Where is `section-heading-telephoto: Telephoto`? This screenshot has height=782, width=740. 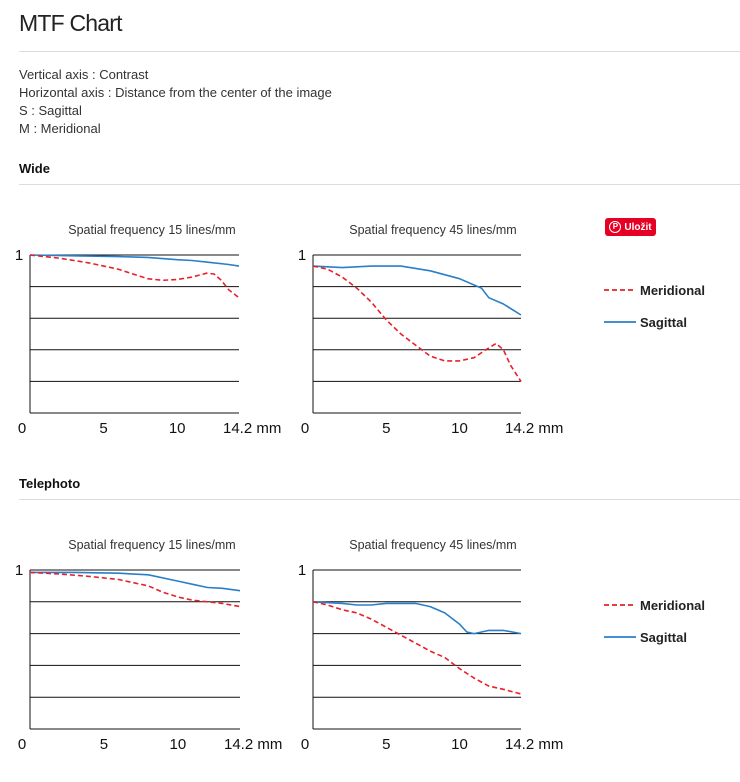 section-heading-telephoto: Telephoto is located at coordinates (50, 483).